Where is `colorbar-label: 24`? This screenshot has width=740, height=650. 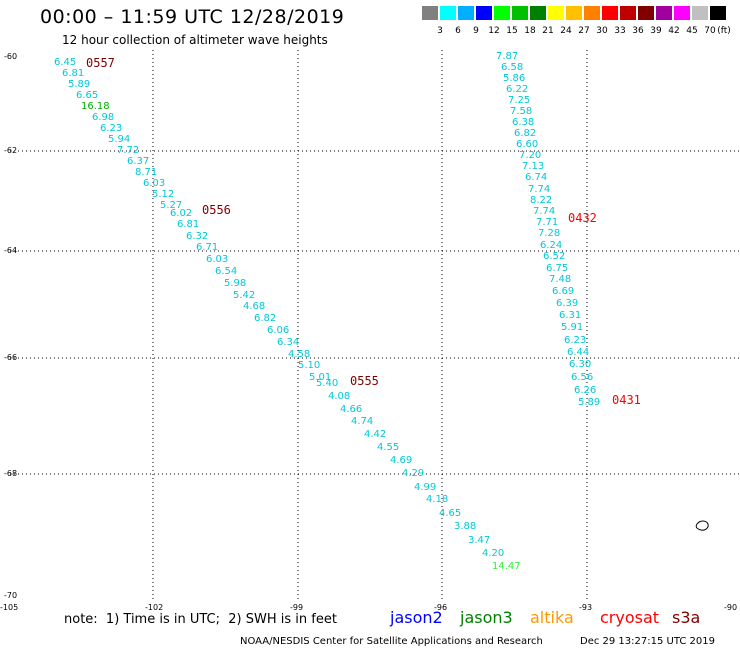
colorbar-label: 24 is located at coordinates (566, 31).